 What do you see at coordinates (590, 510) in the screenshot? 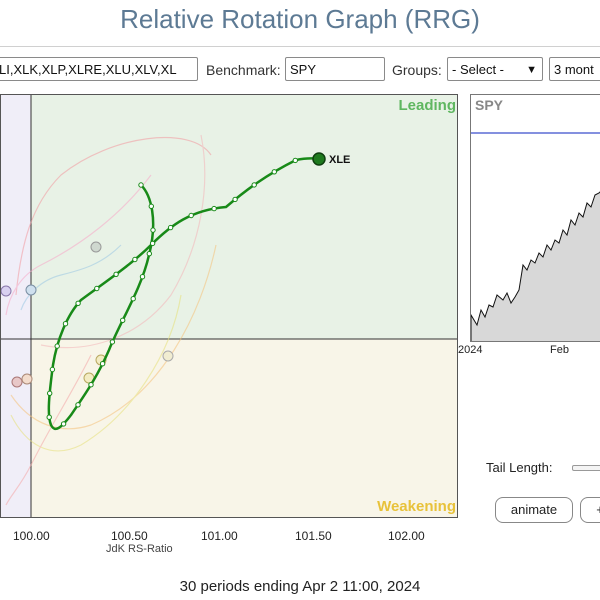
I see `step-button: +` at bounding box center [590, 510].